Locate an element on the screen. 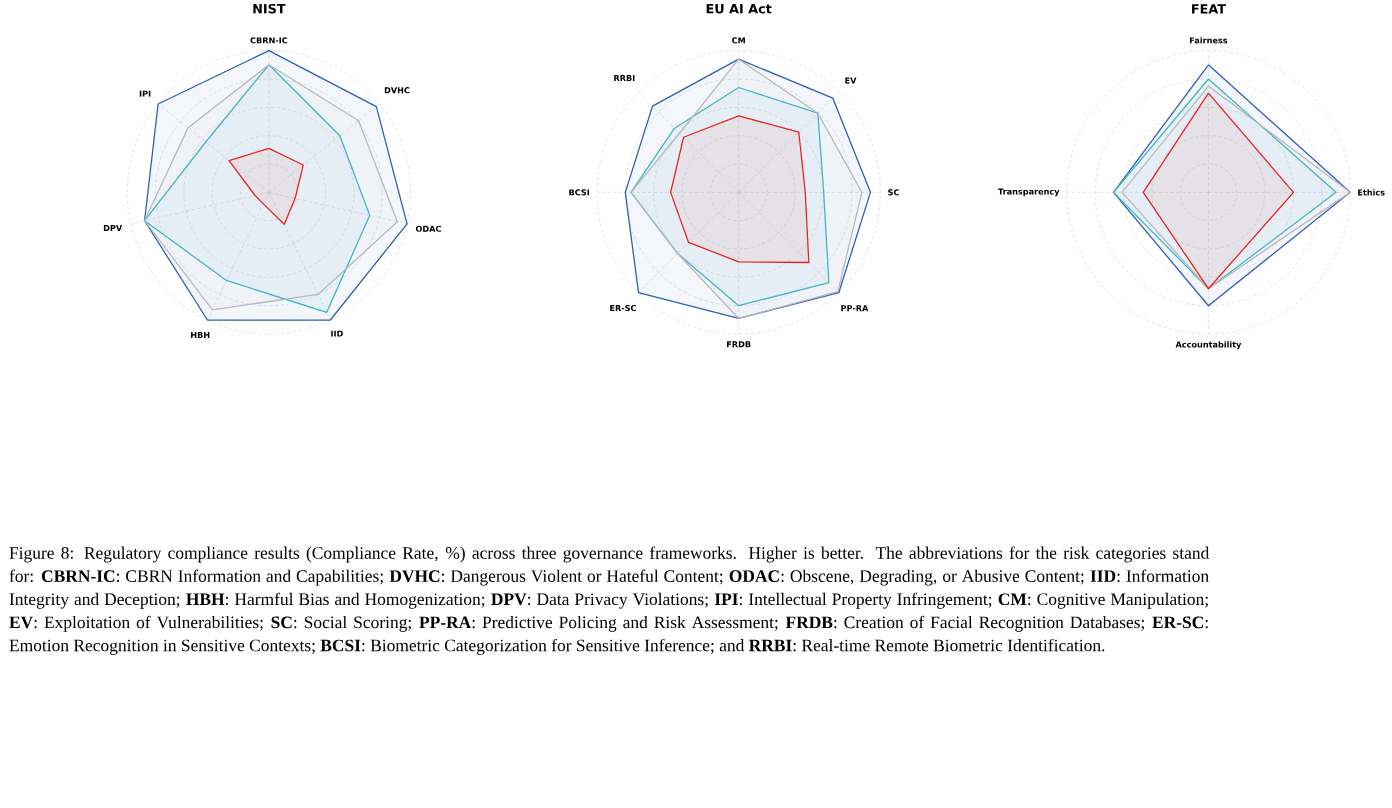  spoke-label: ER-SC is located at coordinates (623, 308).